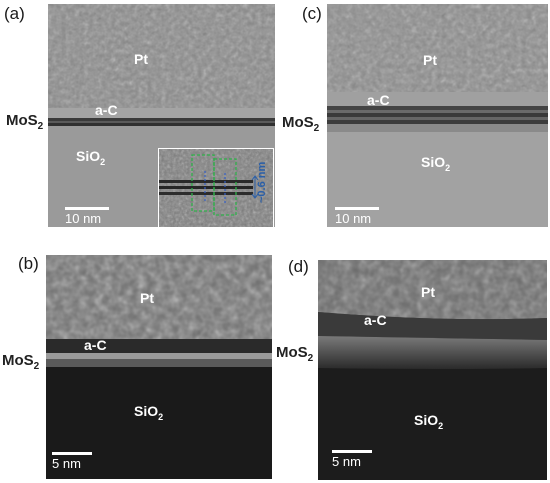 This screenshot has width=550, height=483. Describe the element at coordinates (149, 412) in the screenshot. I see `panel-b-sio2-label: SiO2` at that location.